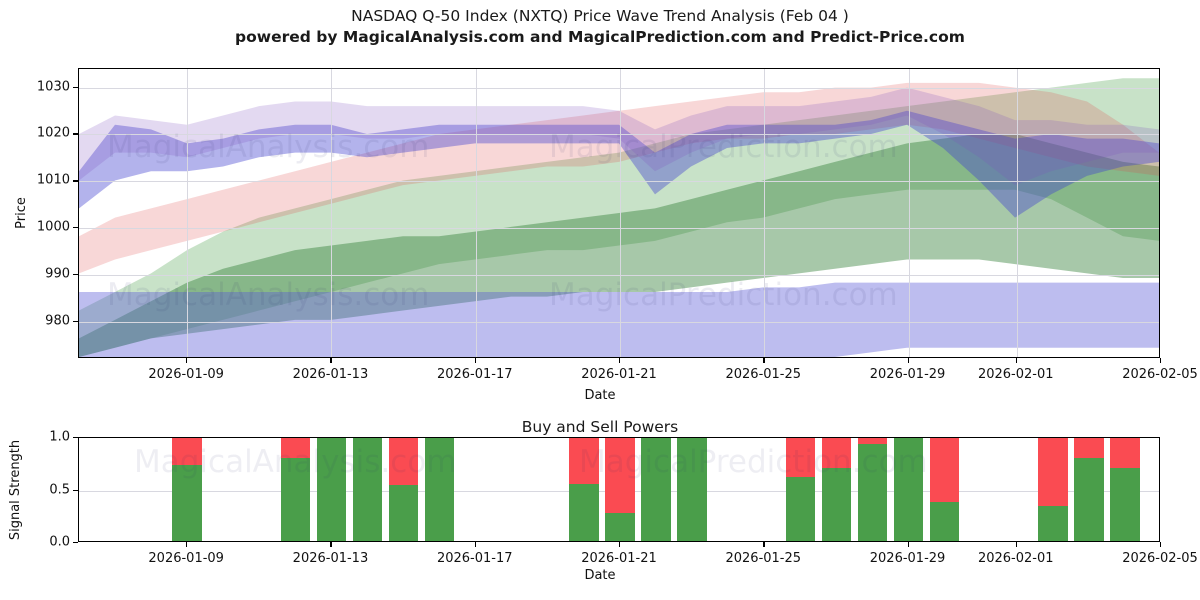  Describe the element at coordinates (186, 558) in the screenshot. I see `x-tick-label: 2026-01-09` at that location.